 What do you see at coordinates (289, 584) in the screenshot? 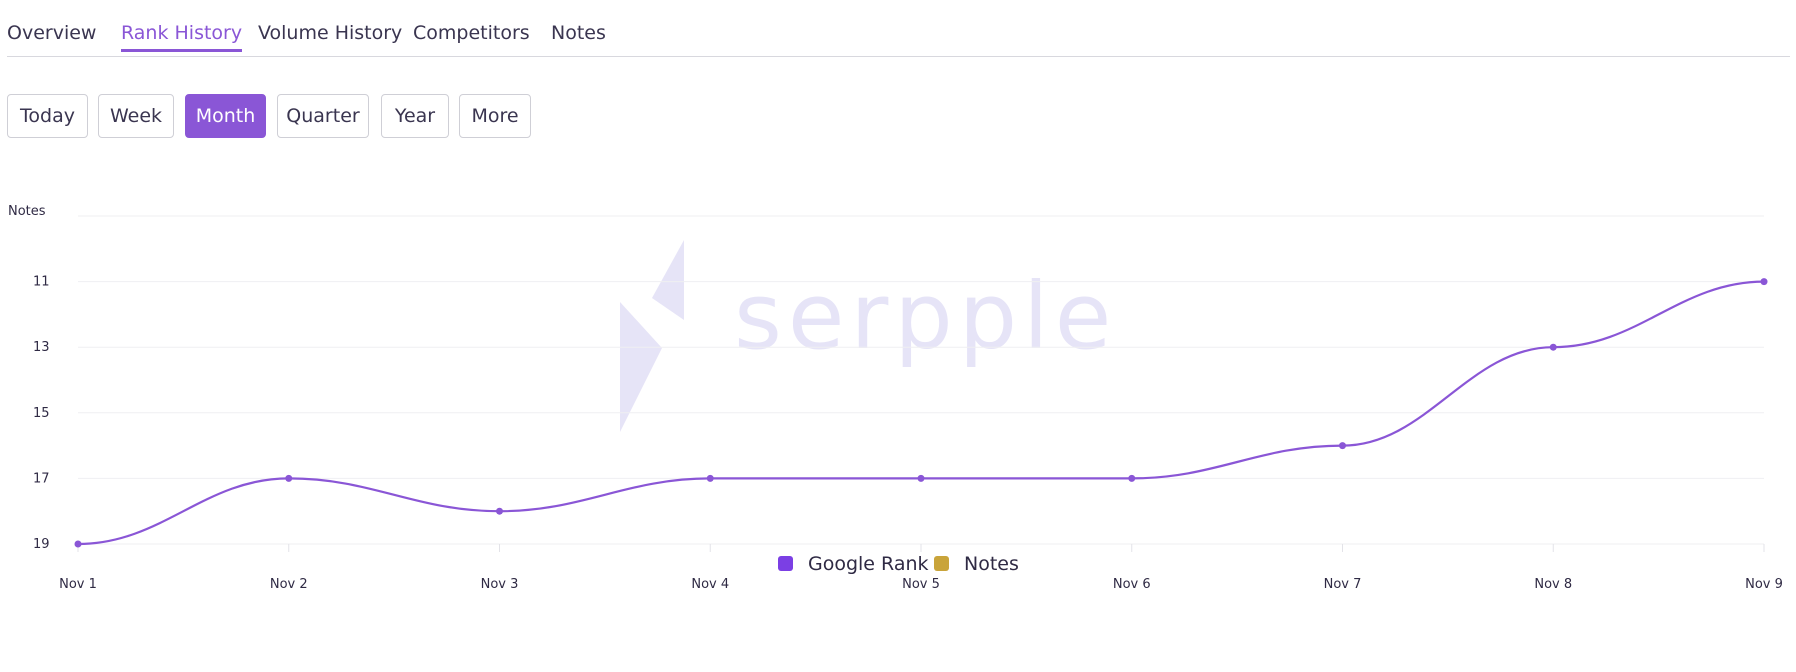
I see `x-tick-label: Nov 2` at bounding box center [289, 584].